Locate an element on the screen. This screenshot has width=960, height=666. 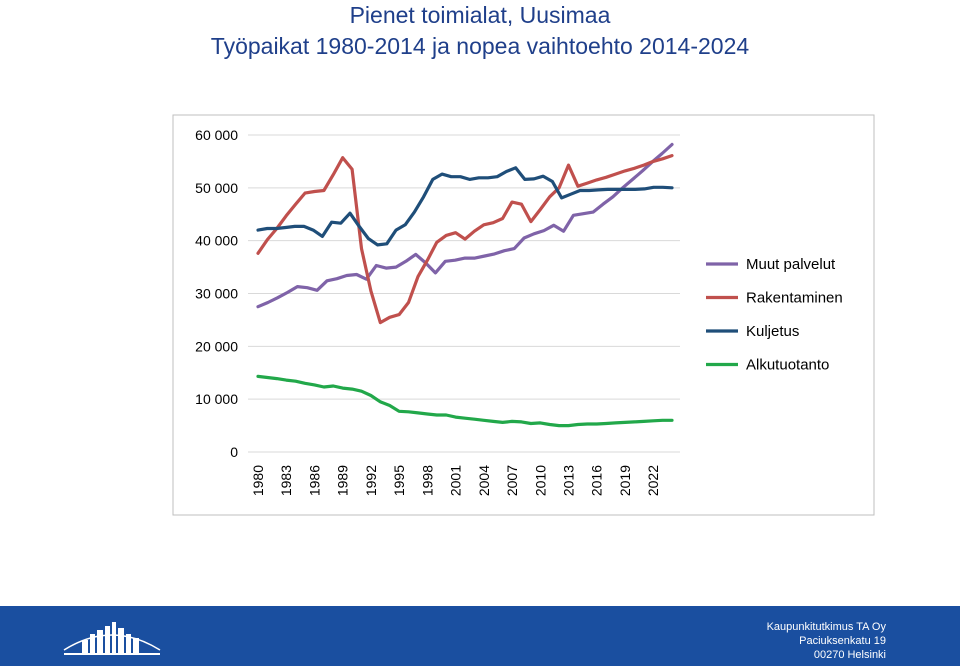
y-tick-label: 40 000 is located at coordinates (216, 241).